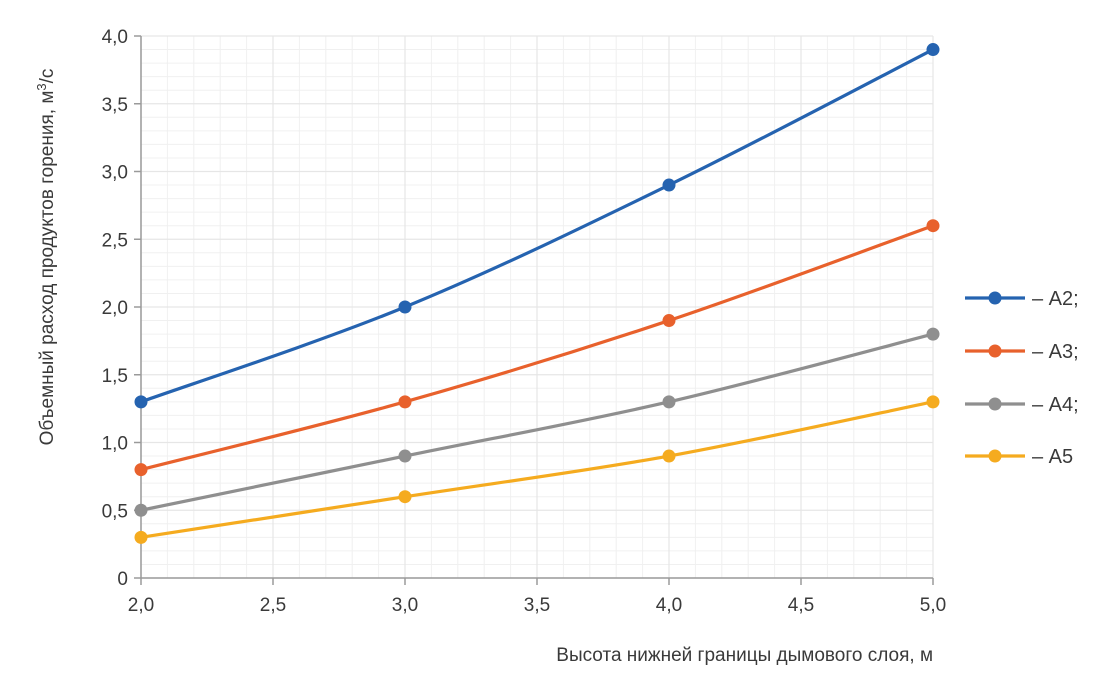  Describe the element at coordinates (41, 86) in the screenshot. I see `y-axis-title-sup: 3` at that location.